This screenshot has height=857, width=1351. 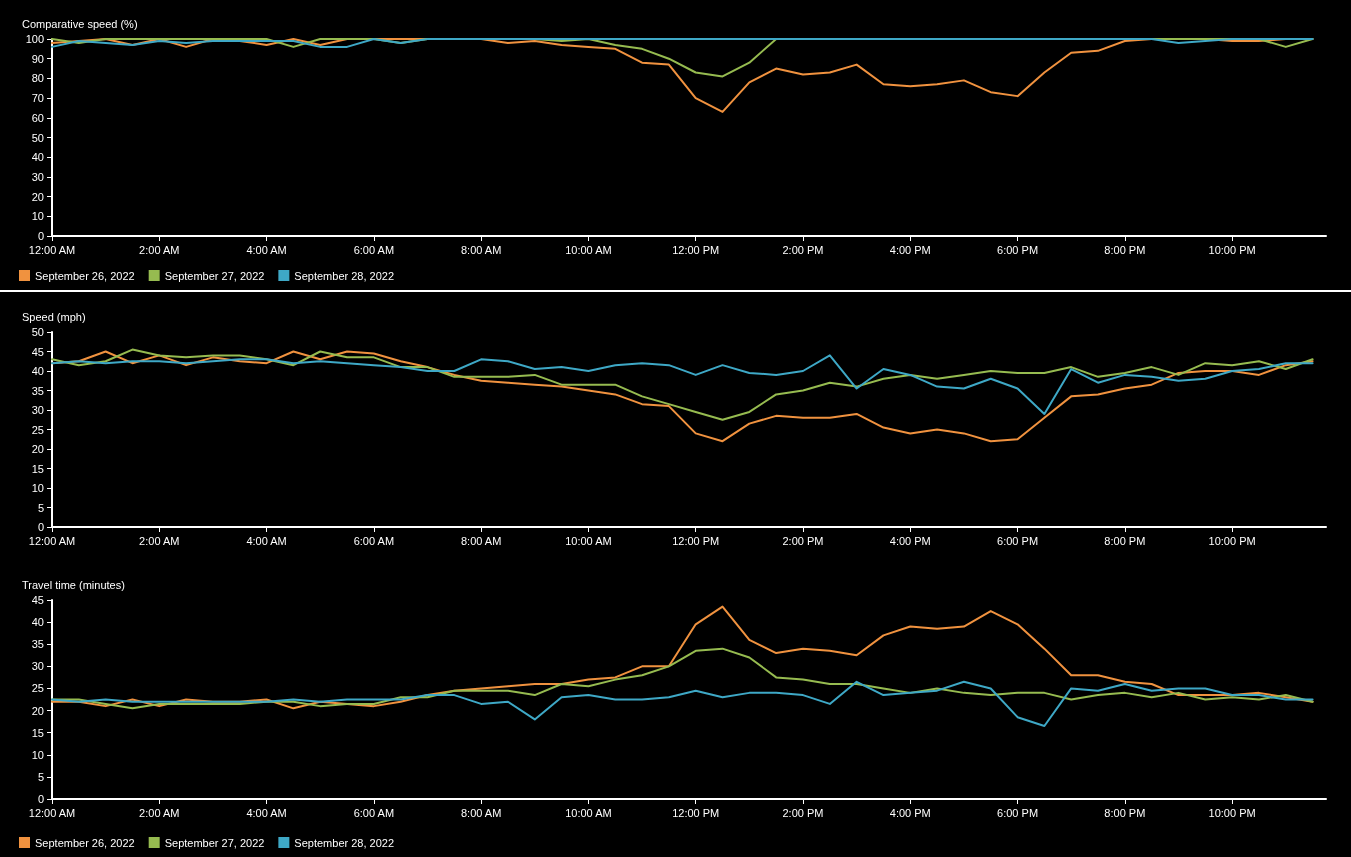 What do you see at coordinates (34, 39) in the screenshot?
I see `y-tick-label: 100` at bounding box center [34, 39].